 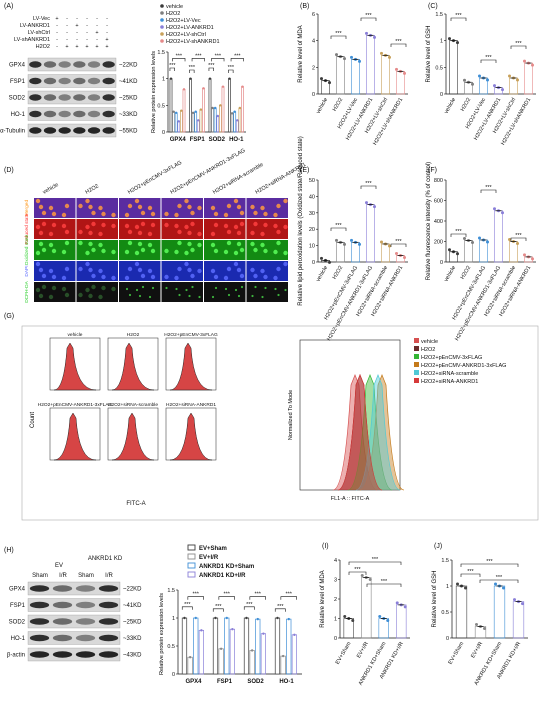 I want to click on overlay-legend-swatch, so click(x=416, y=364).